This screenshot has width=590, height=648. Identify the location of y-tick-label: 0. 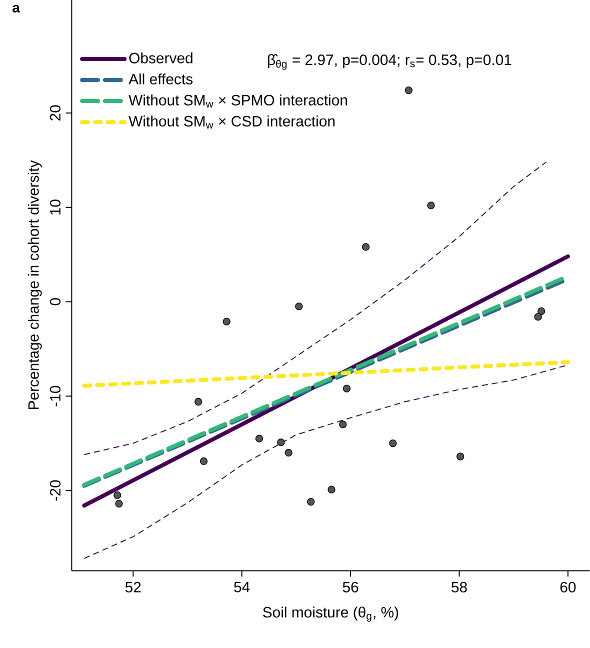
(55, 302).